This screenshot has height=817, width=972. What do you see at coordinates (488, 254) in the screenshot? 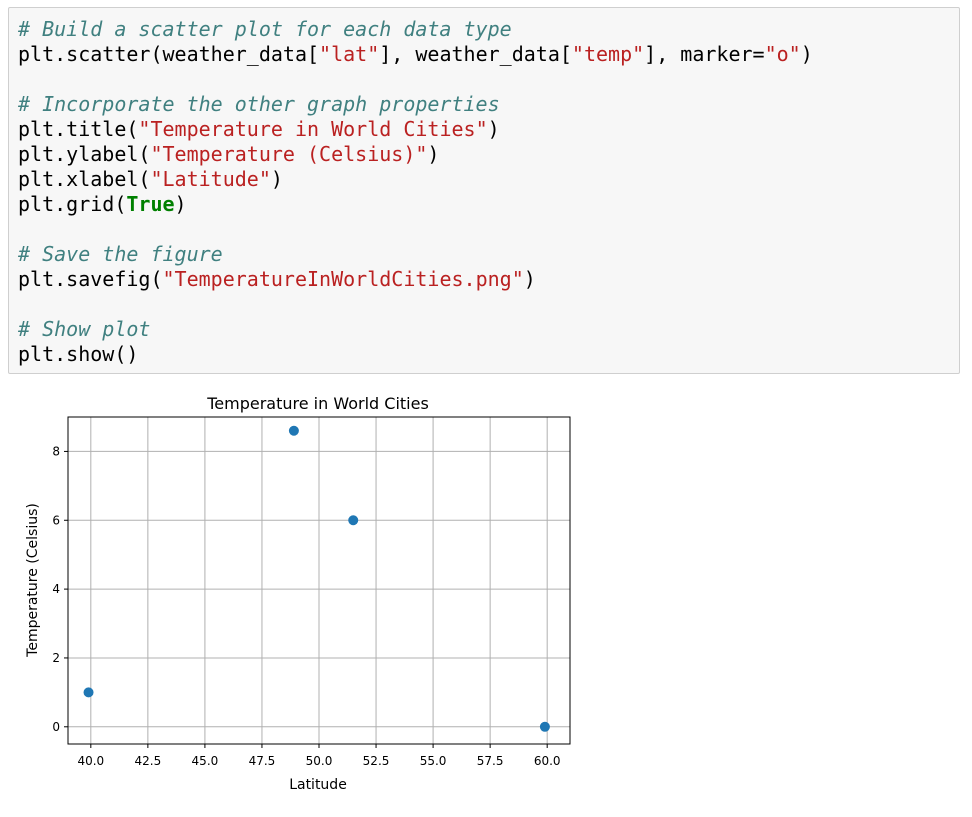
I see `code-line: # Save the figure` at bounding box center [488, 254].